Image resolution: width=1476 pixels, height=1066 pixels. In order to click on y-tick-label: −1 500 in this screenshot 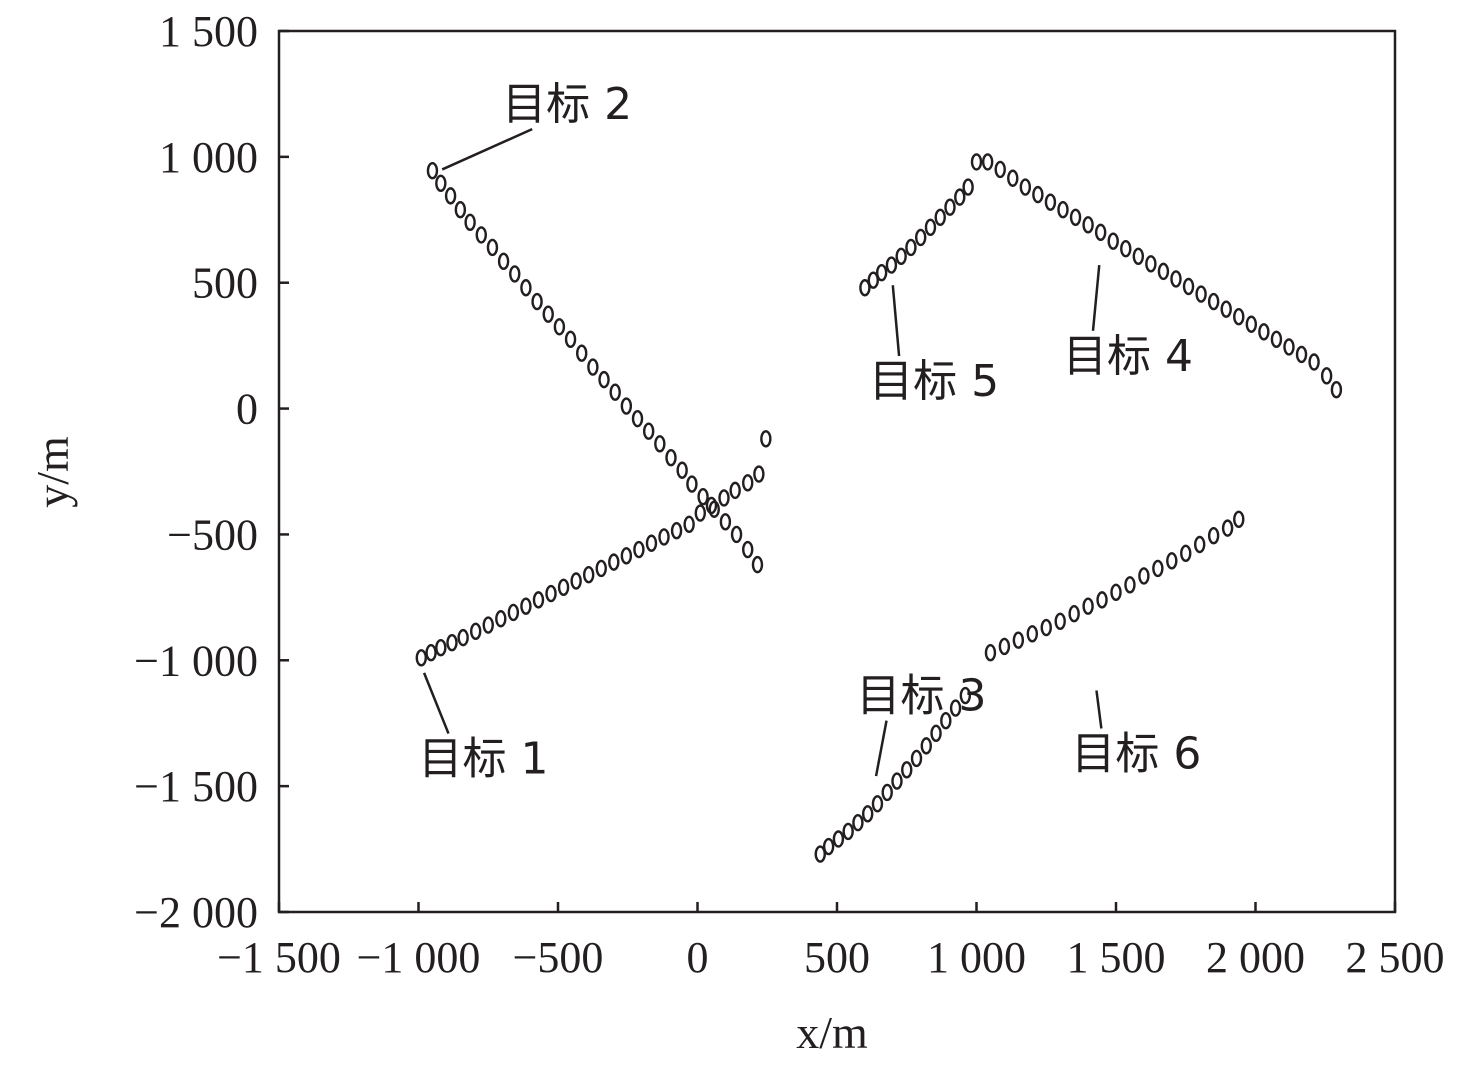, I will do `click(196, 786)`.